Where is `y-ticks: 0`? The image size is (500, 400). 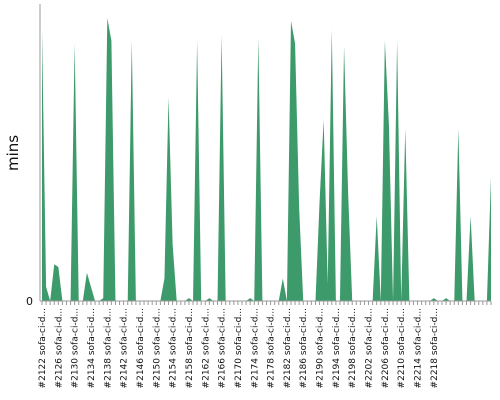 y-ticks: 0 is located at coordinates (29, 301).